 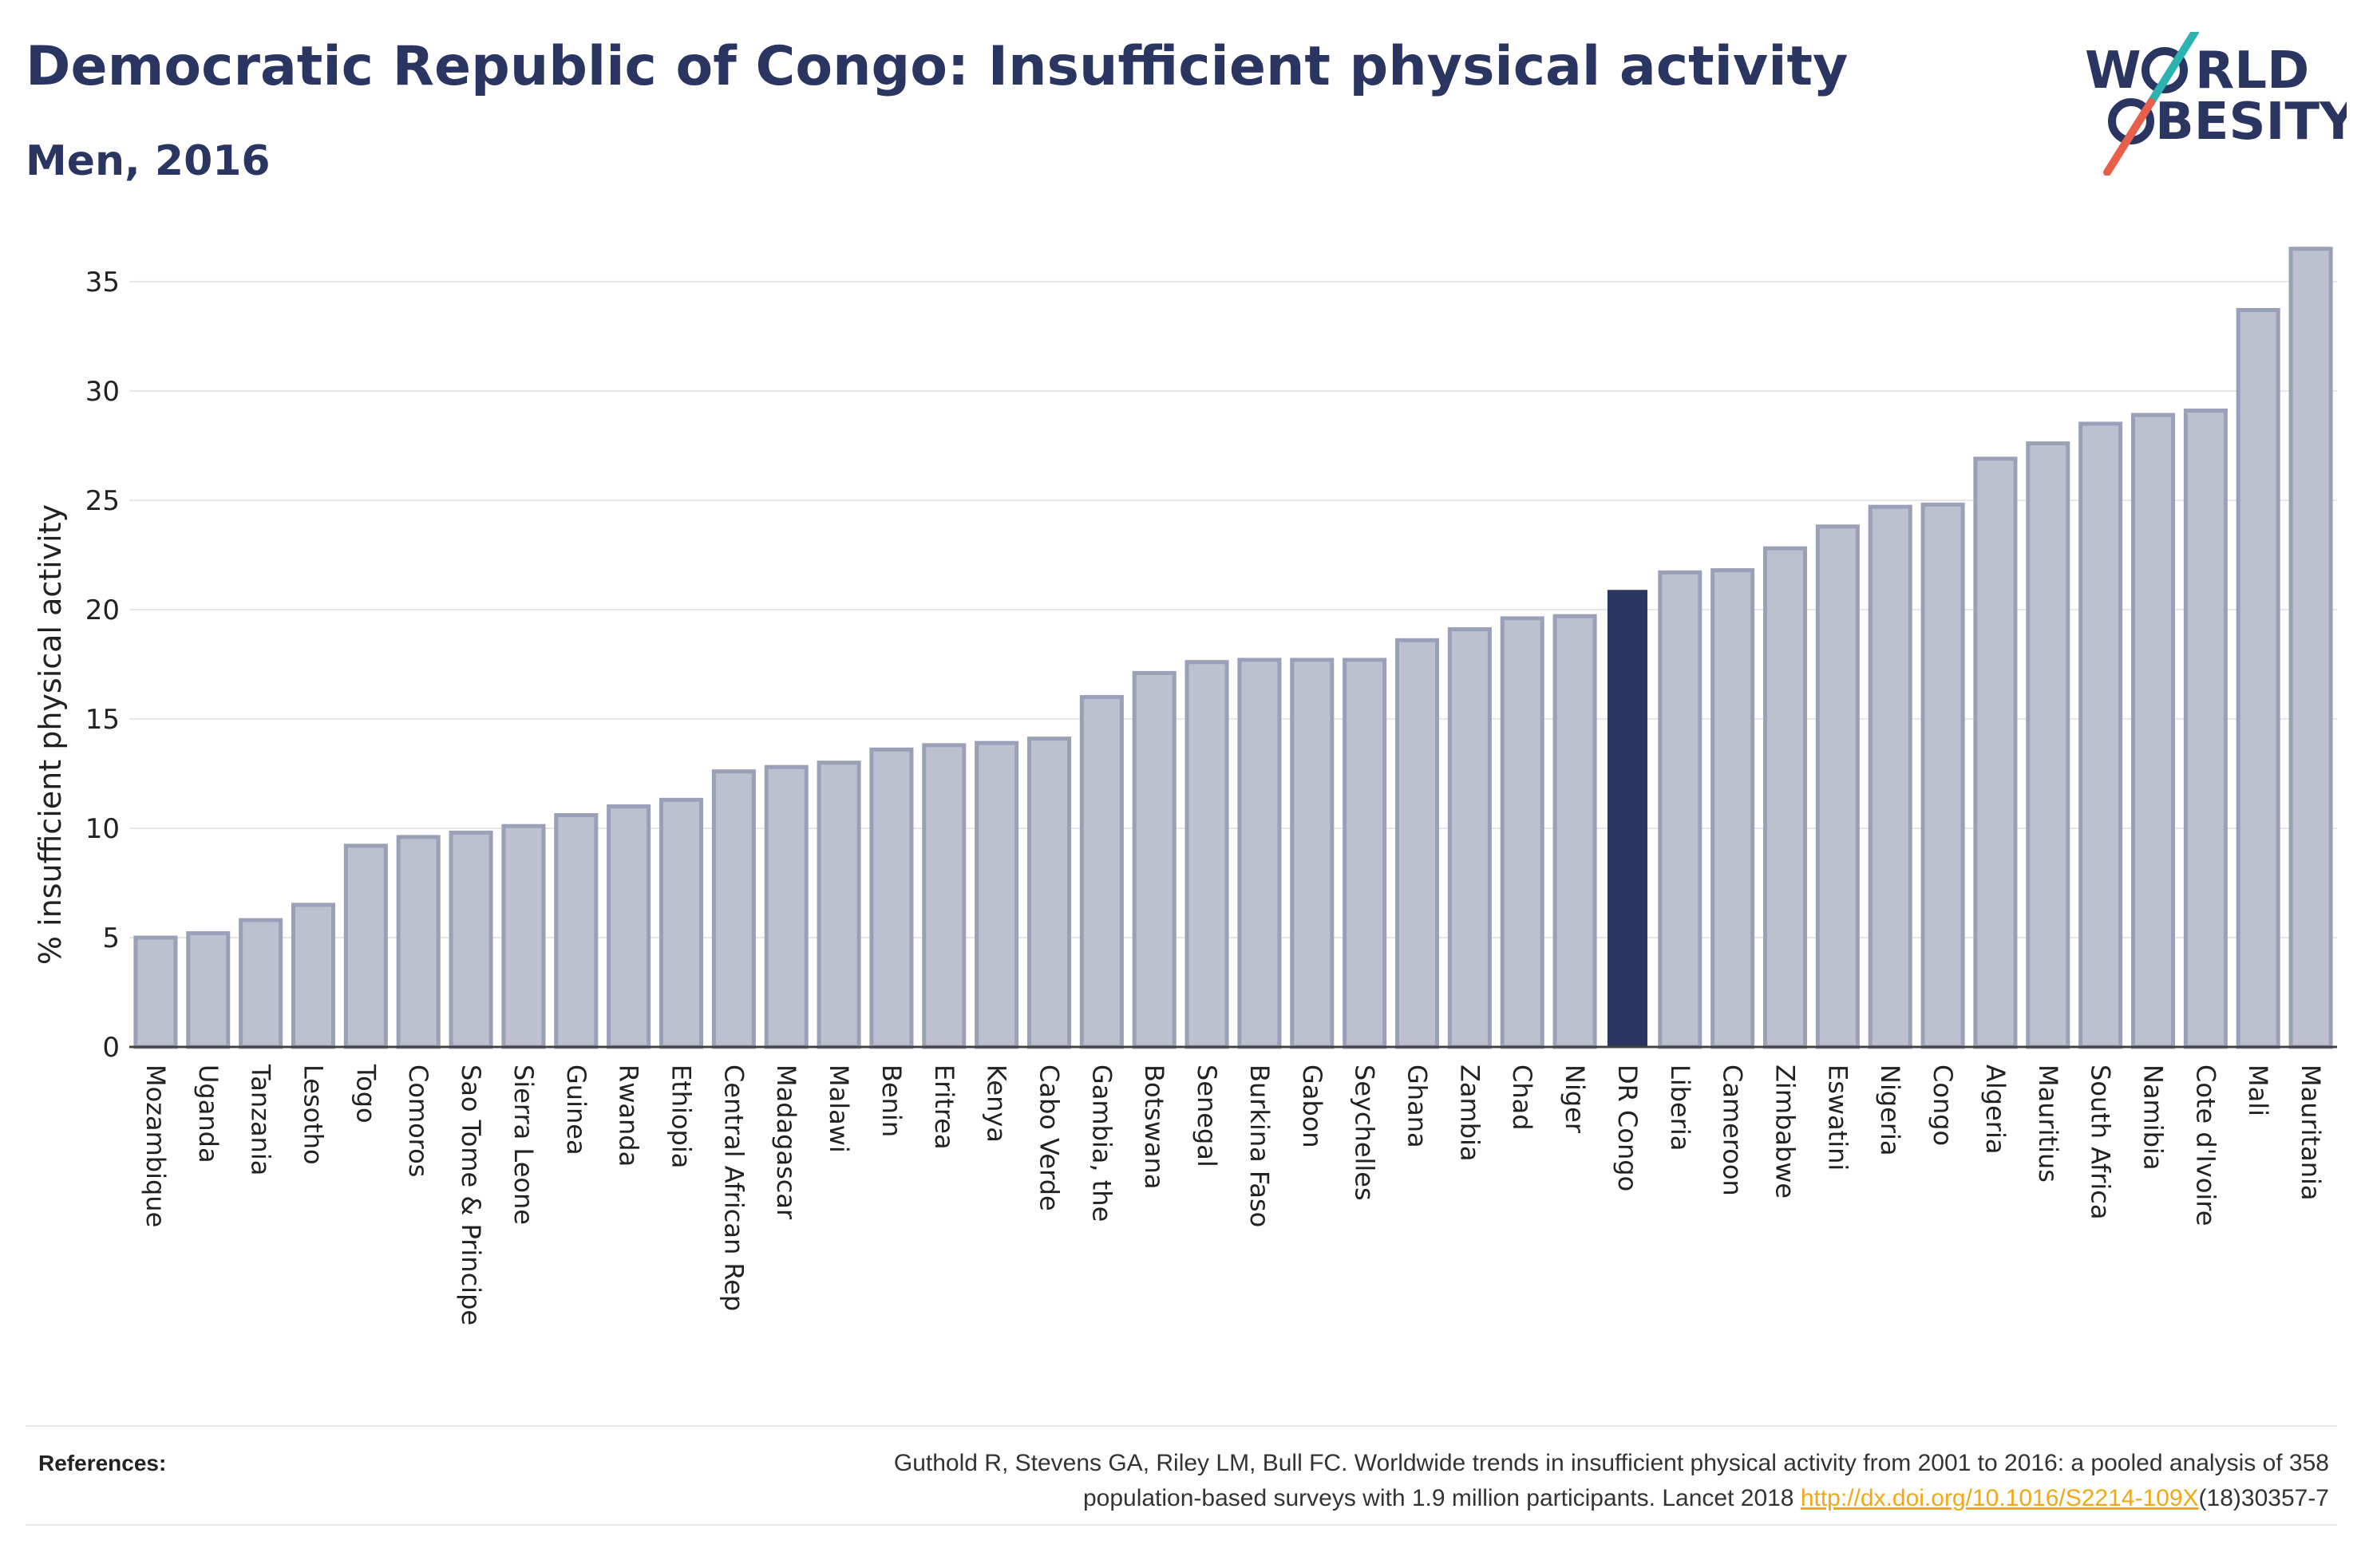 I want to click on y-tick-label: 35, so click(x=102, y=282).